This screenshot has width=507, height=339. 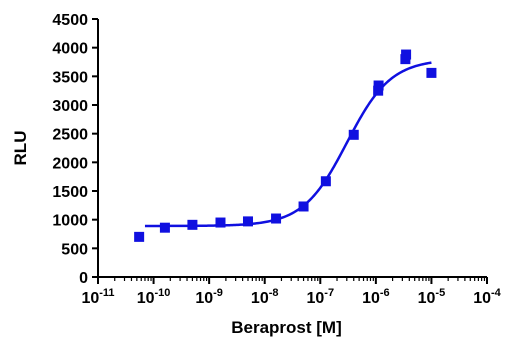 What do you see at coordinates (70, 135) in the screenshot?
I see `y-tick-label: 2500` at bounding box center [70, 135].